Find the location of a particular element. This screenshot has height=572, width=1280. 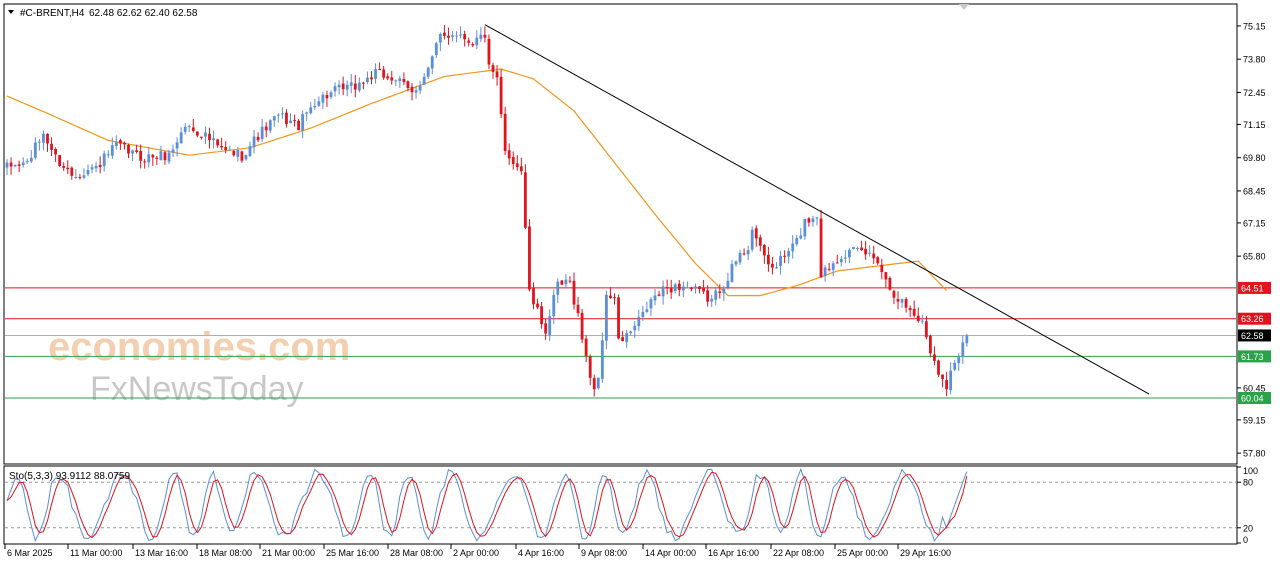

stochastic-indicator: 100 80 20 0 is located at coordinates (631, 505).